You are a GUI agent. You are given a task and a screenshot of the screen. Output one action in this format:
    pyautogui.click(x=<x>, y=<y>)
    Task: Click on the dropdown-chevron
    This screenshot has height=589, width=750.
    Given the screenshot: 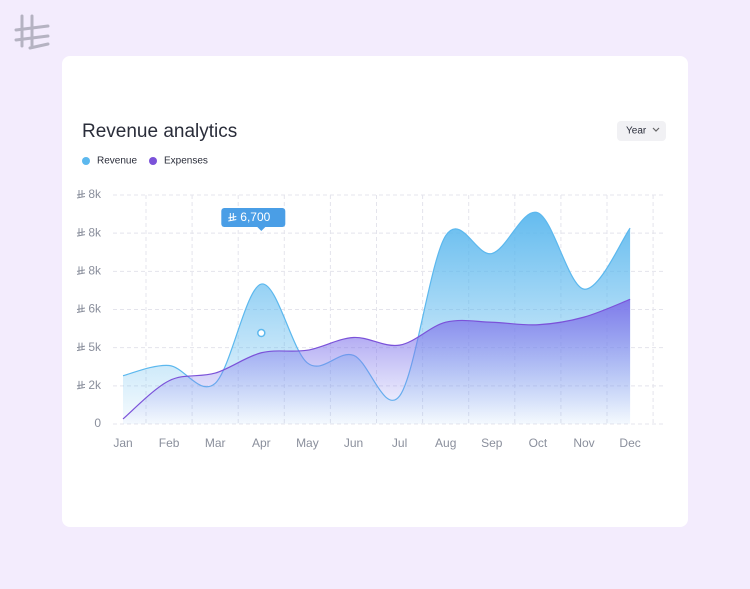 What is the action you would take?
    pyautogui.click(x=656, y=129)
    